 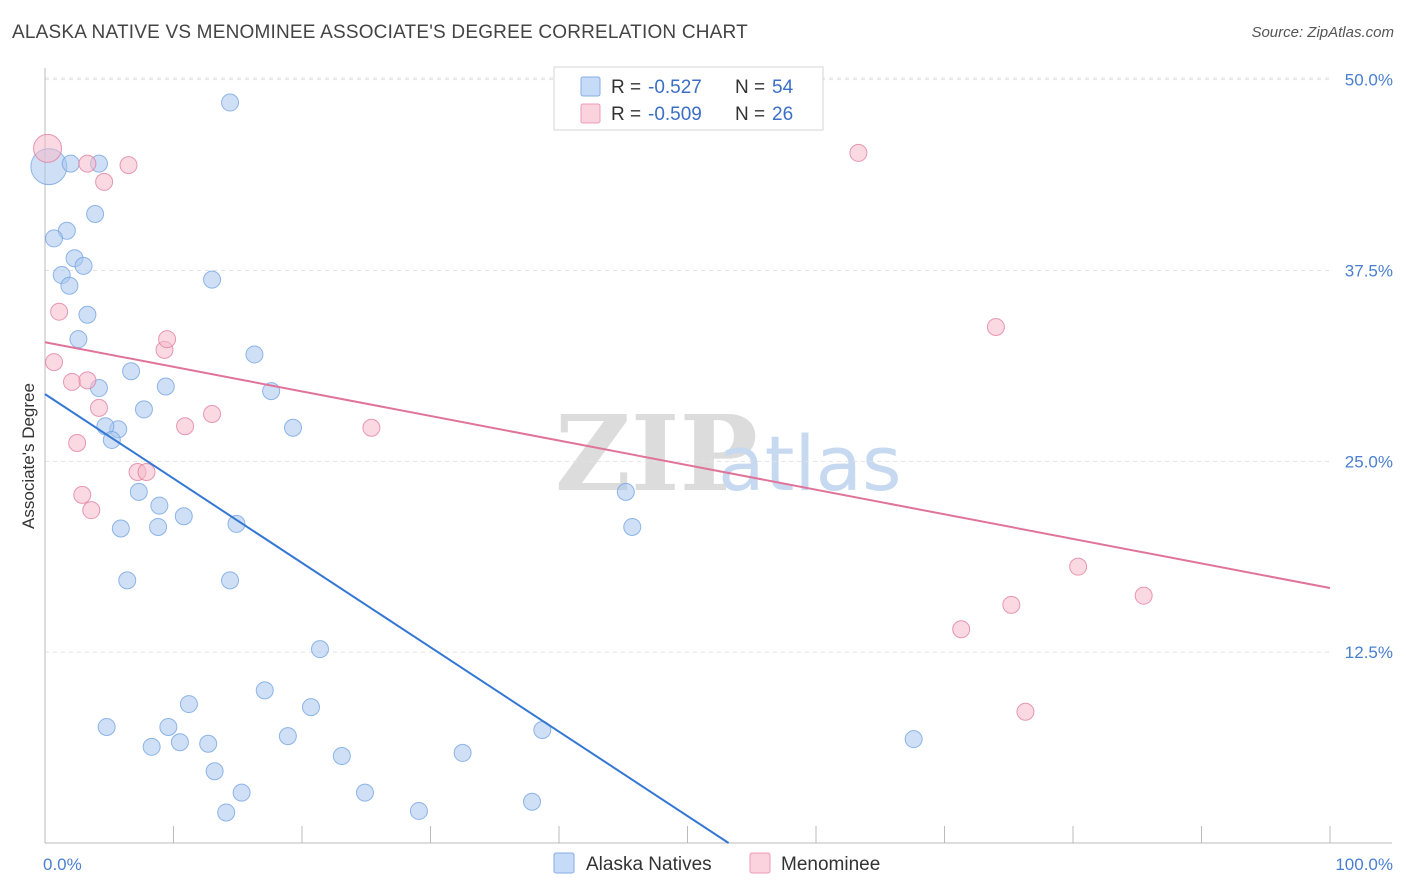 I want to click on series-legend-swatch-alaska, so click(x=564, y=863).